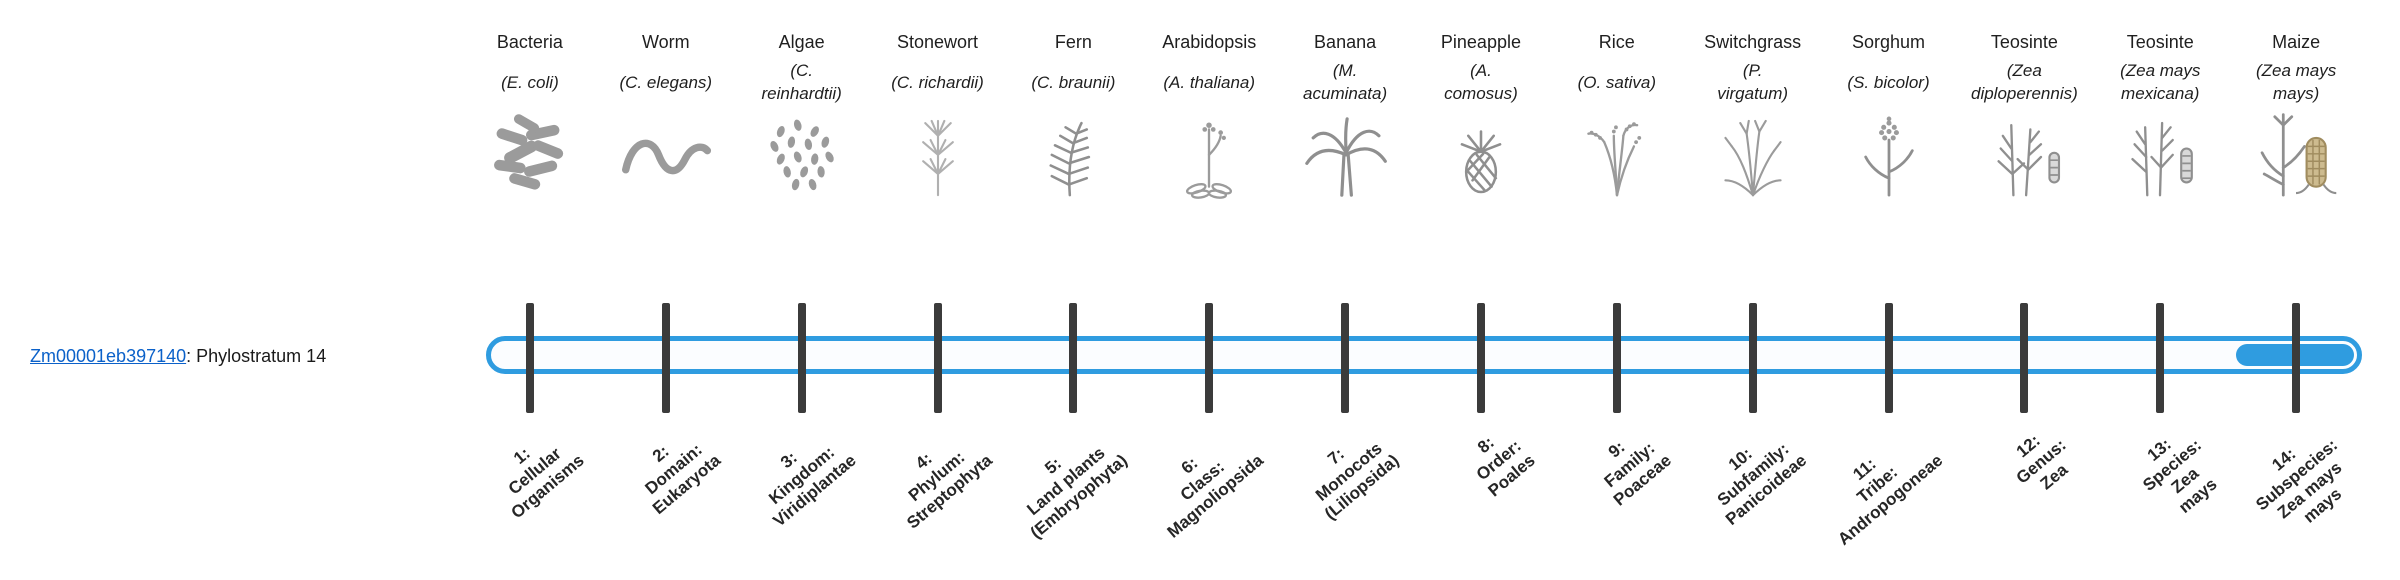 The image size is (2400, 580). What do you see at coordinates (108, 356) in the screenshot?
I see `gene-link: Zm00001eb397140` at bounding box center [108, 356].